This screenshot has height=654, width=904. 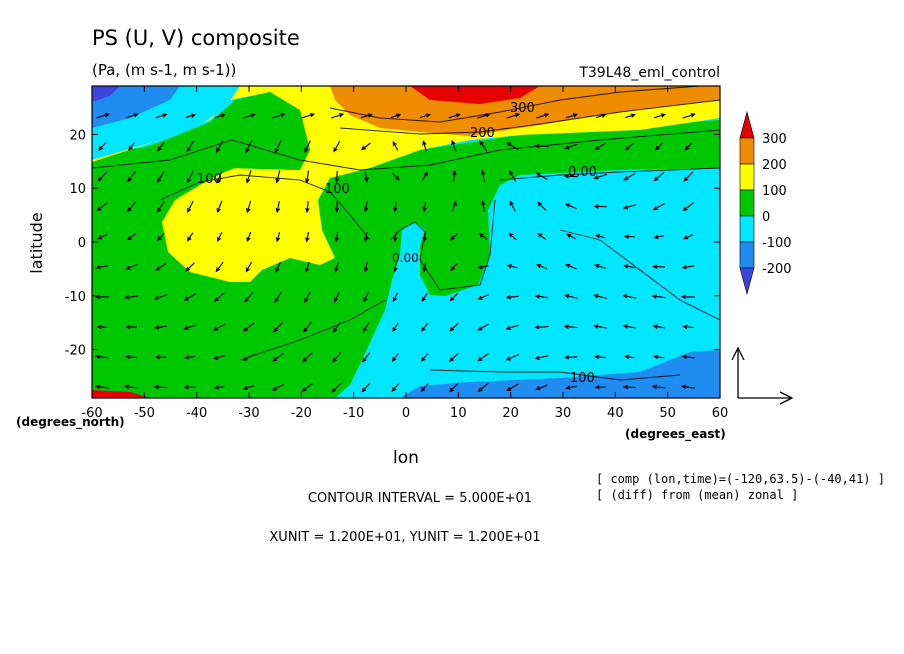 I want to click on experiment-label: T39L48_eml_control, so click(x=649, y=73).